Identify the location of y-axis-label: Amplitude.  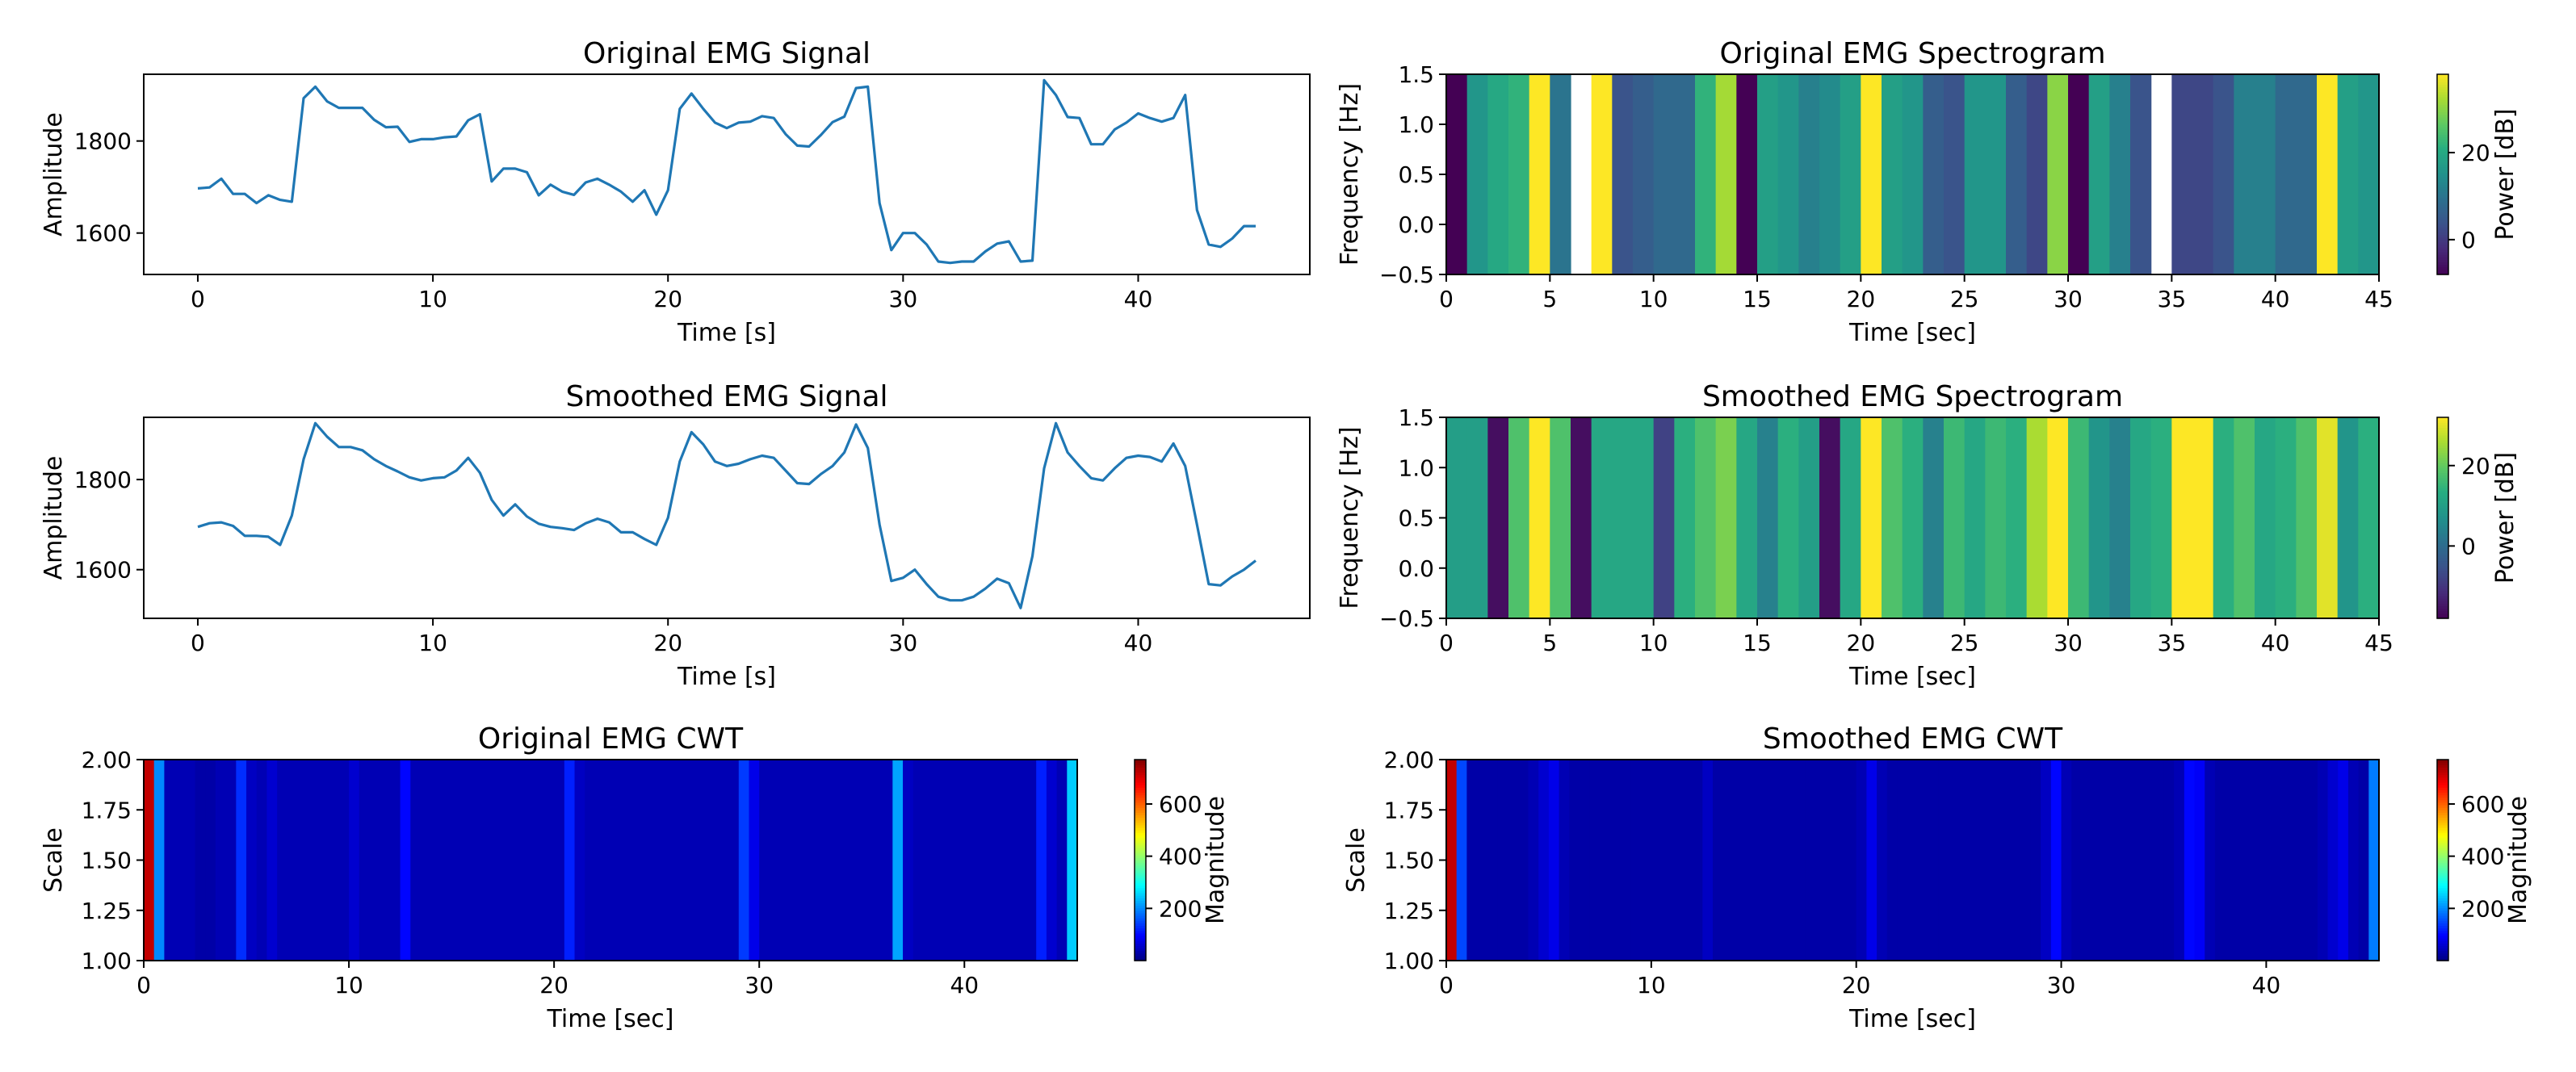
(54, 174).